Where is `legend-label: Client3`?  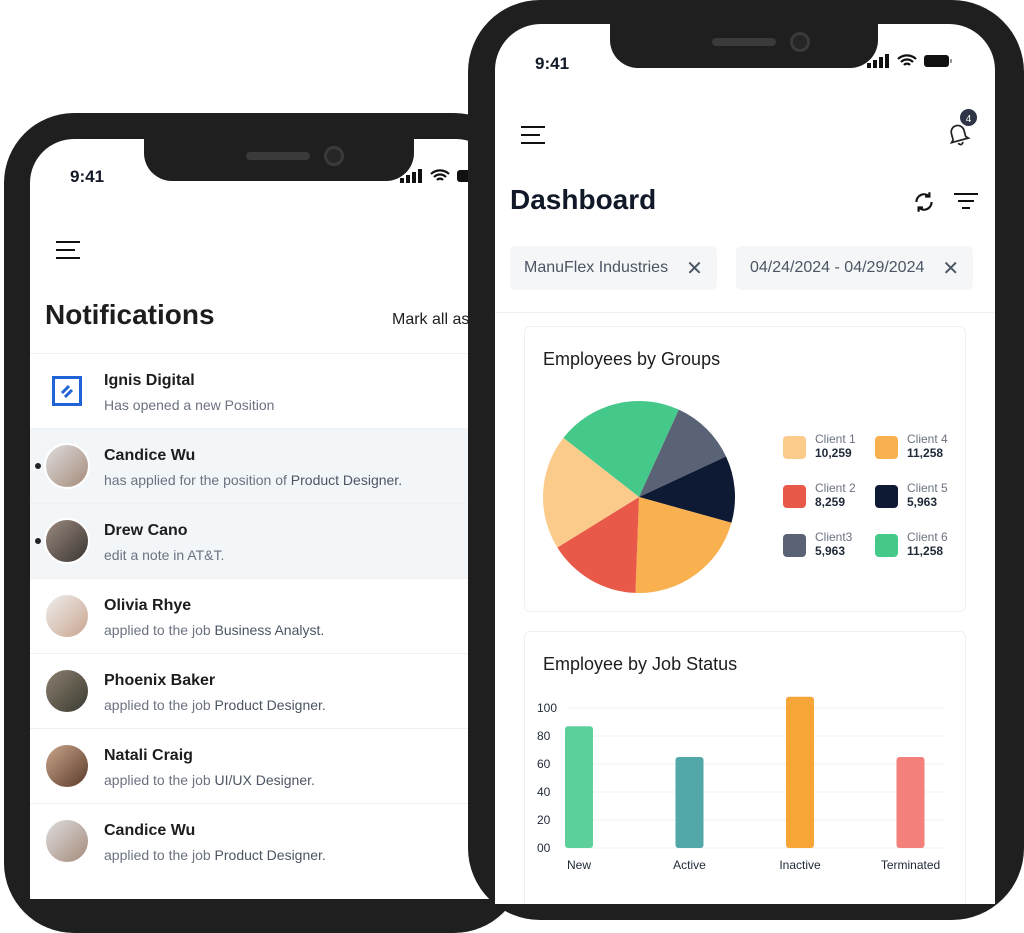
legend-label: Client3 is located at coordinates (834, 537).